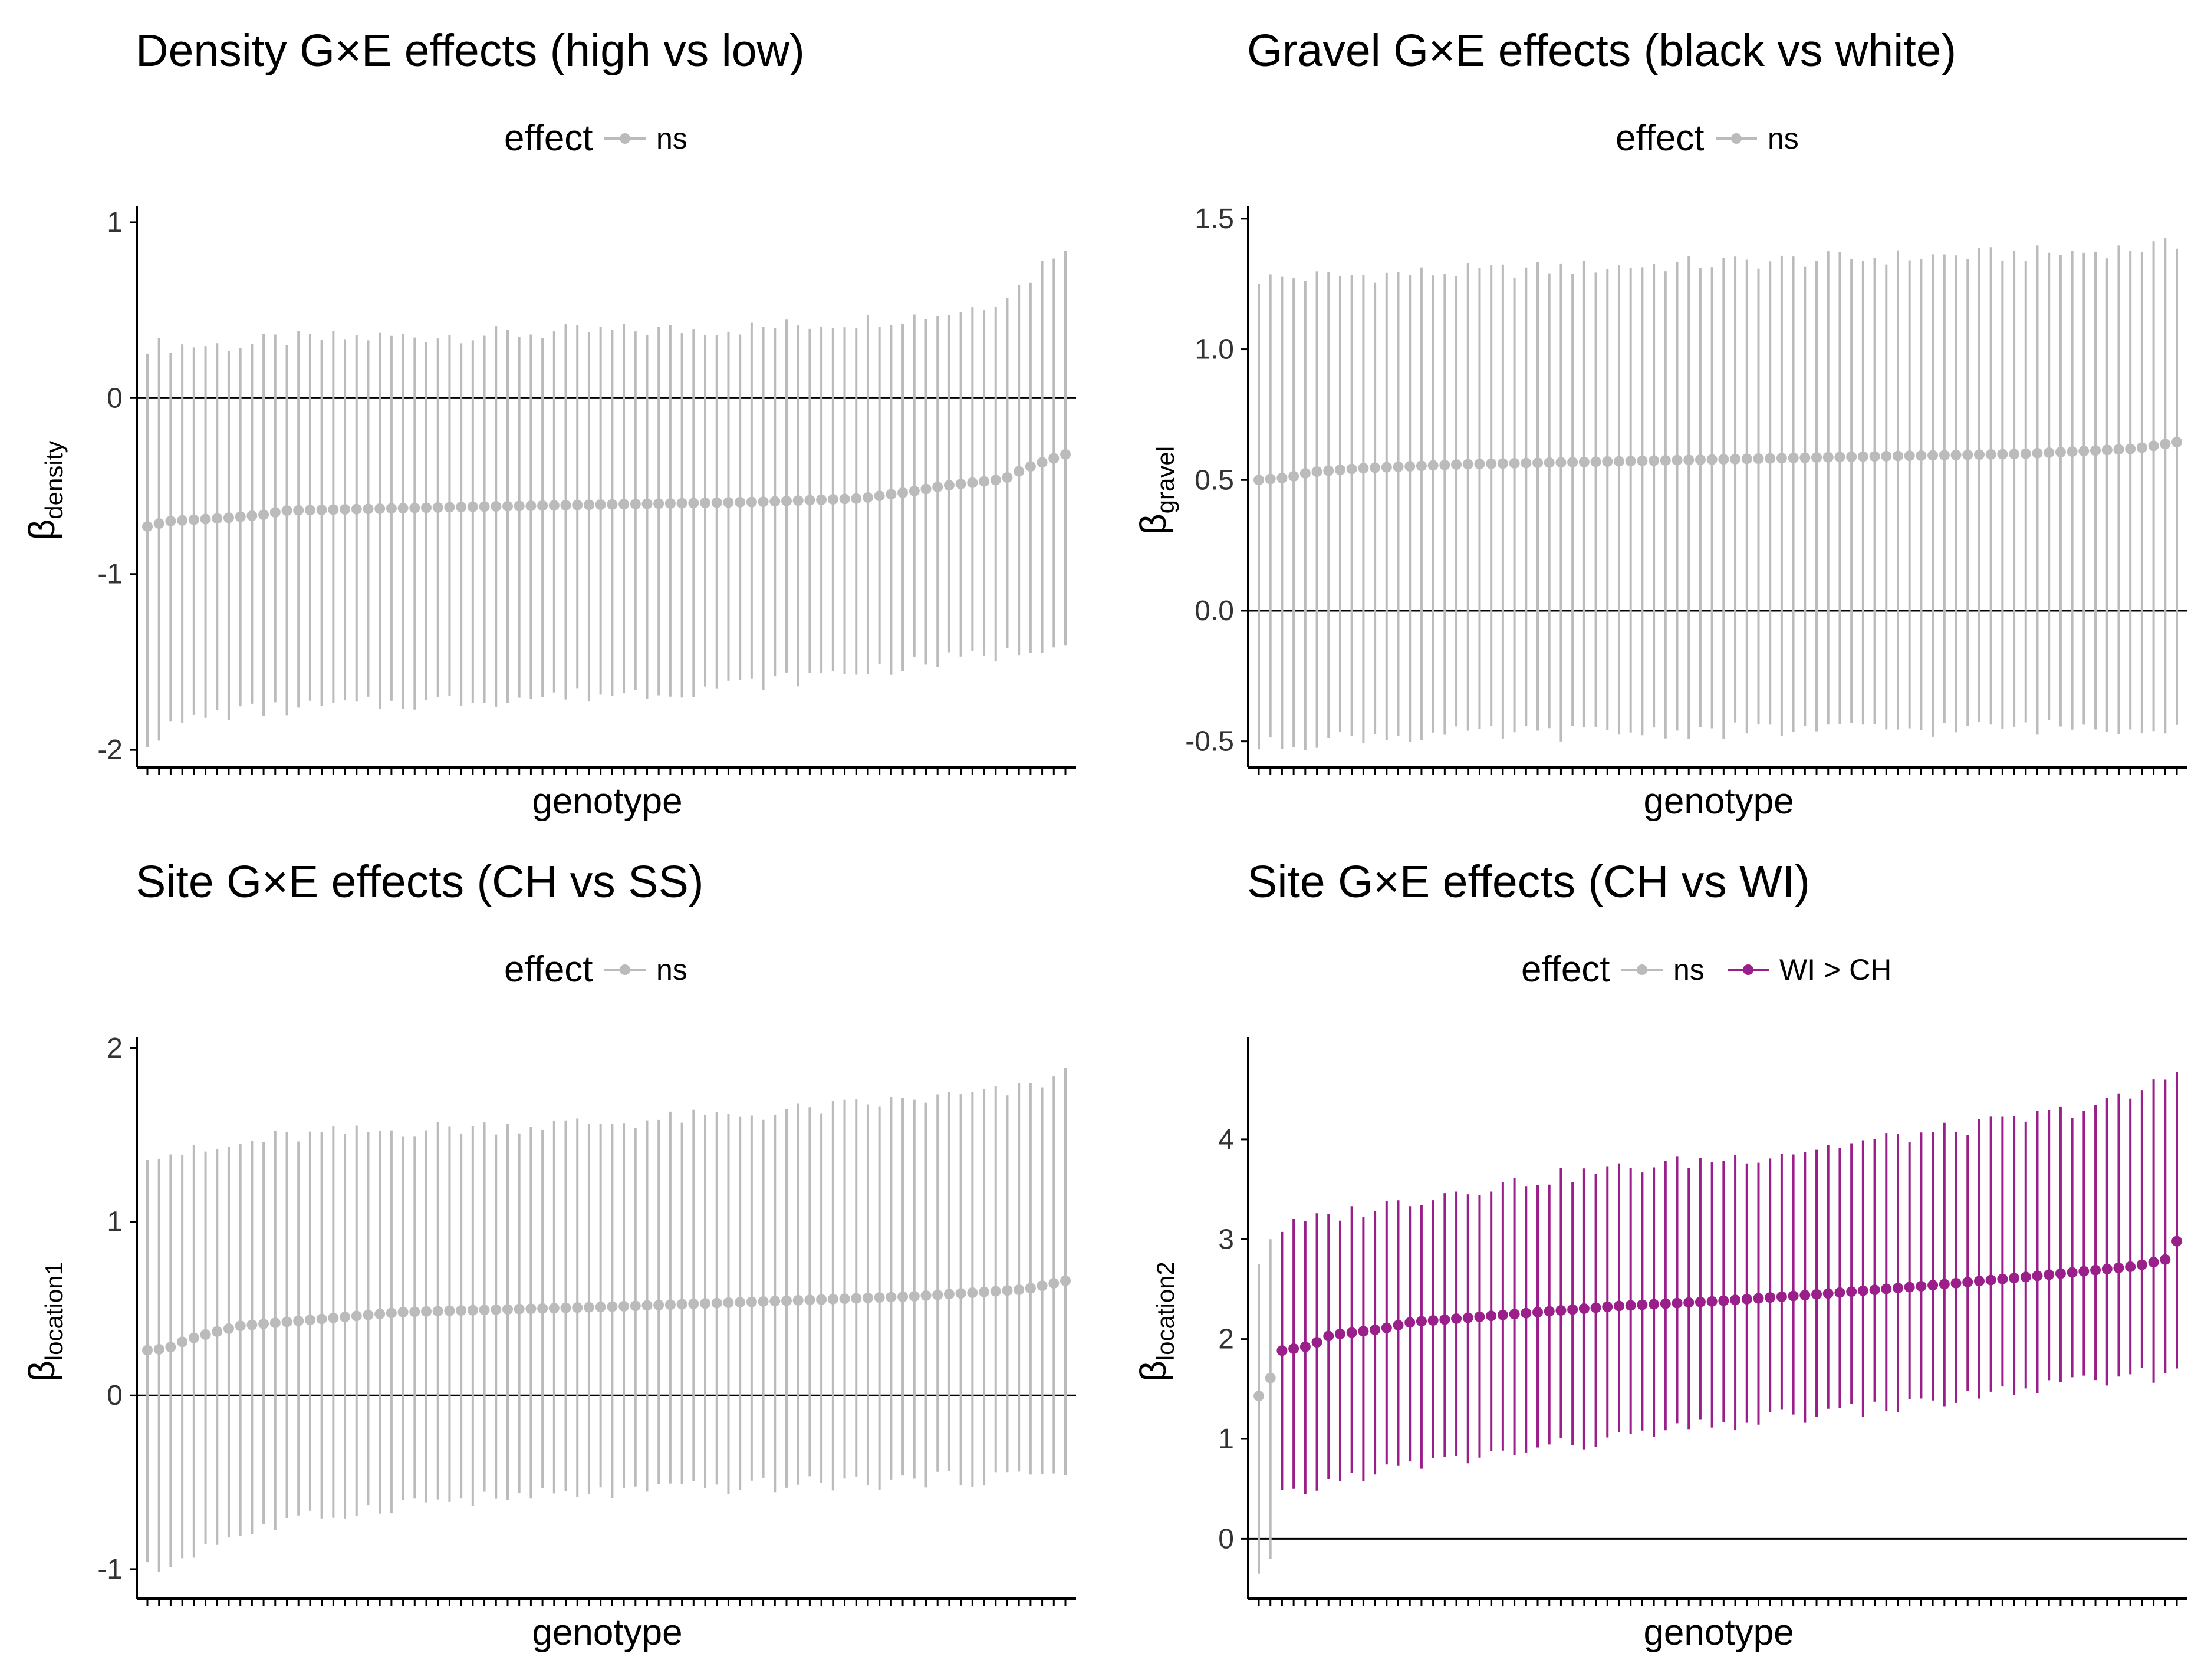 This screenshot has width=2211, height=1680. I want to click on legend-title: effect, so click(1565, 969).